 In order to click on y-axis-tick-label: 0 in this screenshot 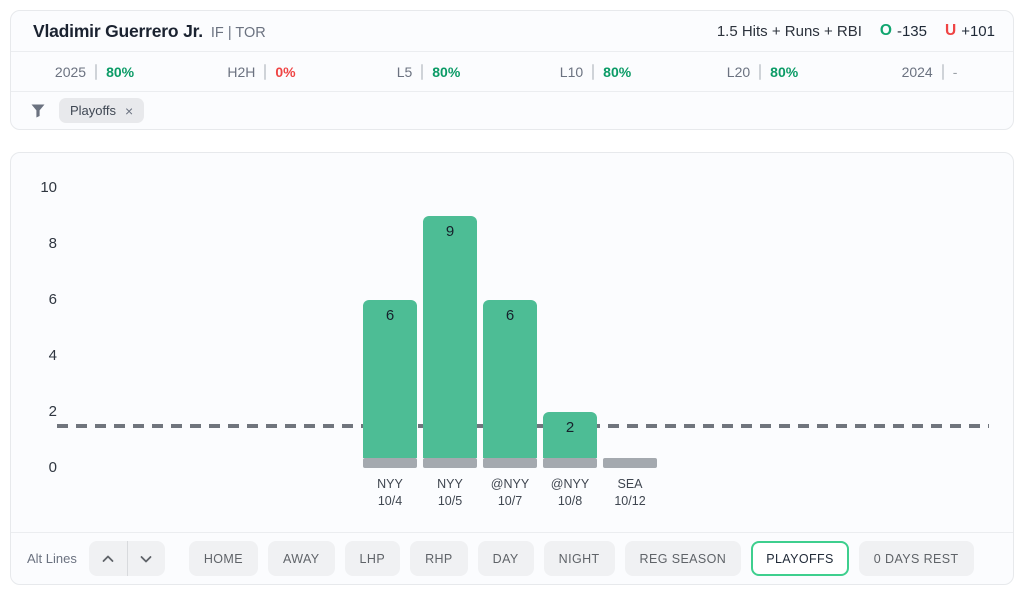, I will do `click(52, 467)`.